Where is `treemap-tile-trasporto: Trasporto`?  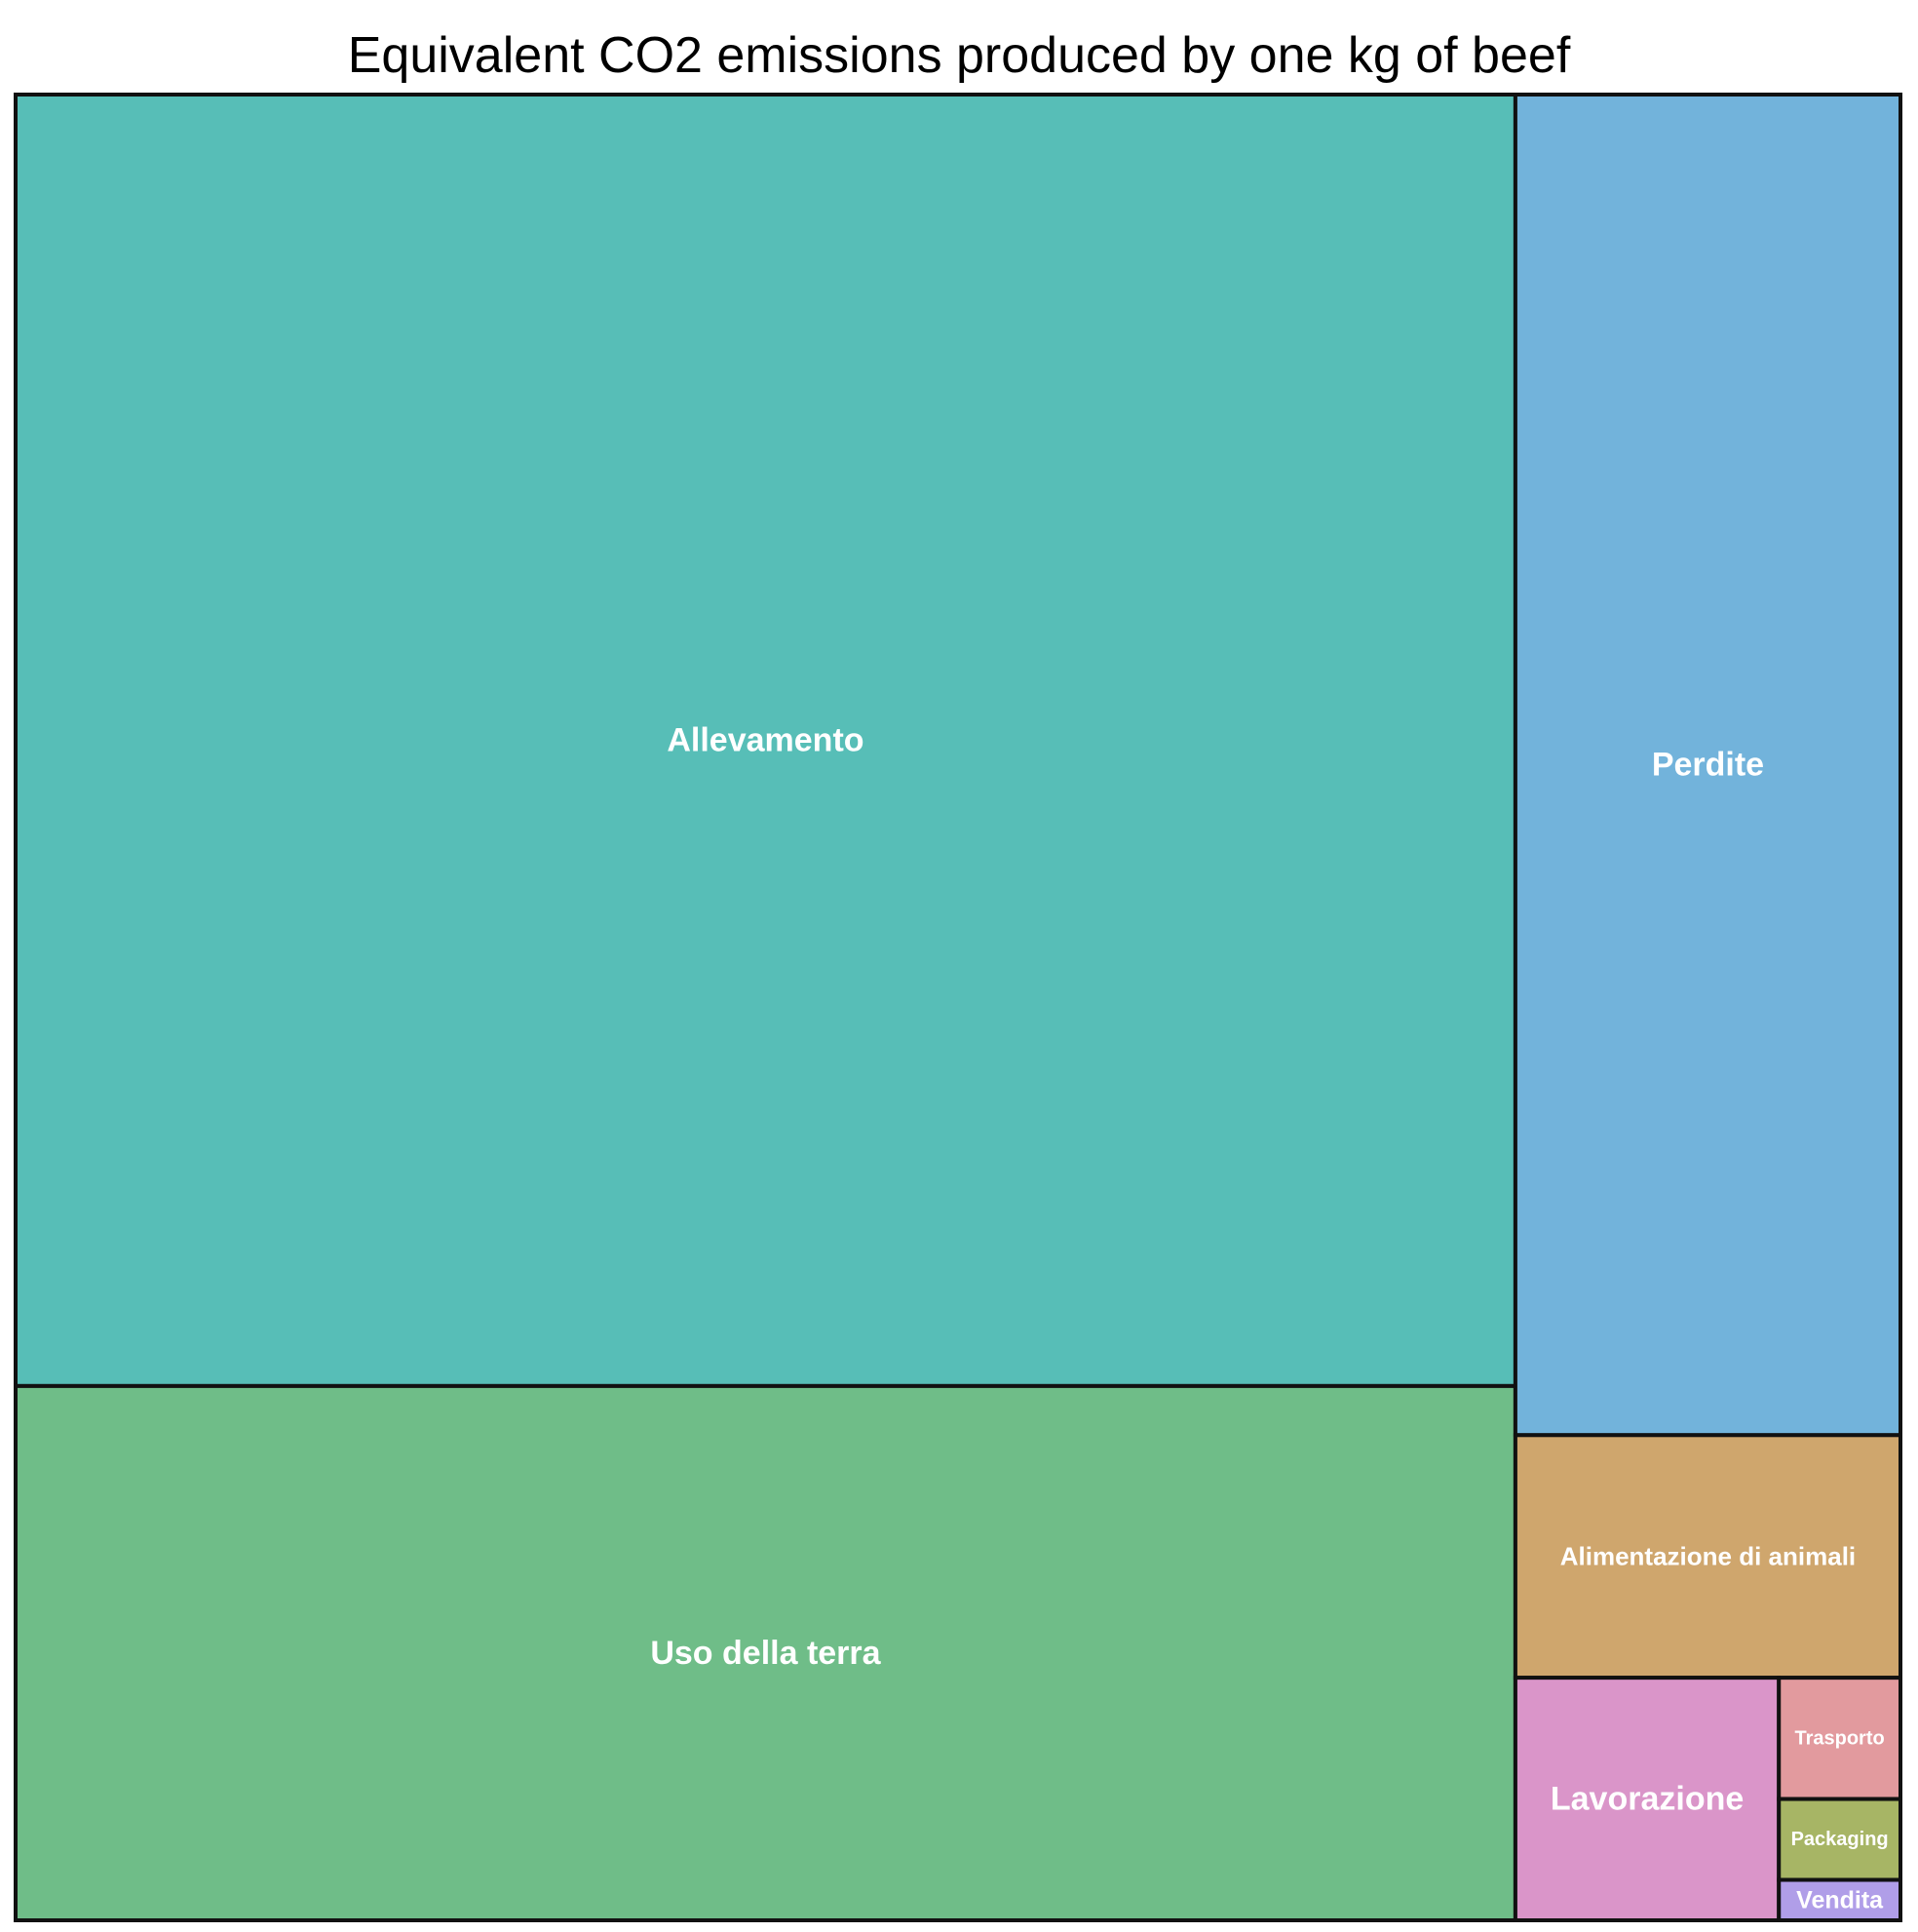 treemap-tile-trasporto: Trasporto is located at coordinates (1840, 1738).